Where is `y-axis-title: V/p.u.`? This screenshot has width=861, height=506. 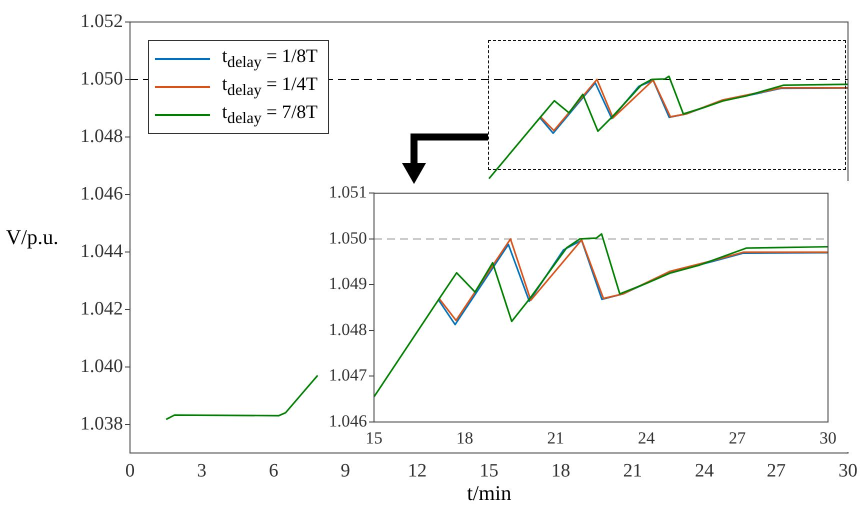 y-axis-title: V/p.u. is located at coordinates (32, 237).